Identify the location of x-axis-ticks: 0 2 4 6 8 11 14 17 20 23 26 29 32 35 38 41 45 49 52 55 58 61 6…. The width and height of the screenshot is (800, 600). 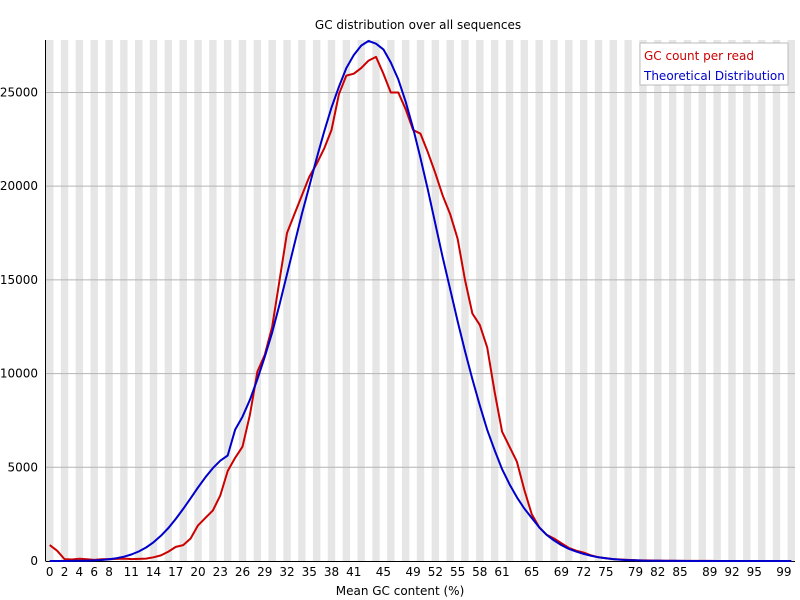
(419, 572).